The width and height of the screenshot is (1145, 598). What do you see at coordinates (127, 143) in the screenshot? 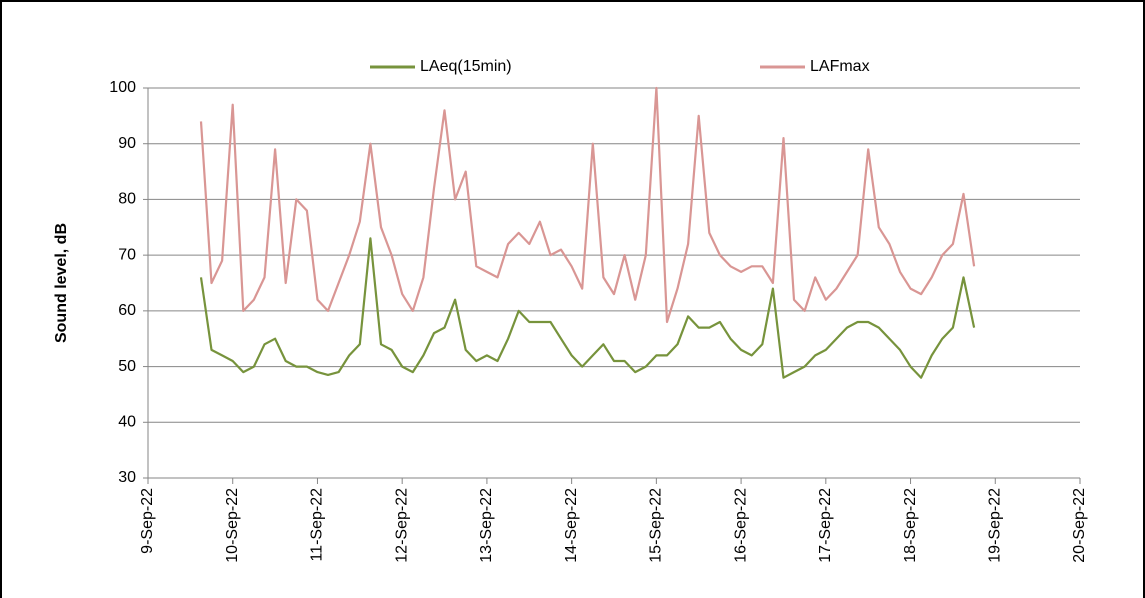
I see `y-tick-label: 90` at bounding box center [127, 143].